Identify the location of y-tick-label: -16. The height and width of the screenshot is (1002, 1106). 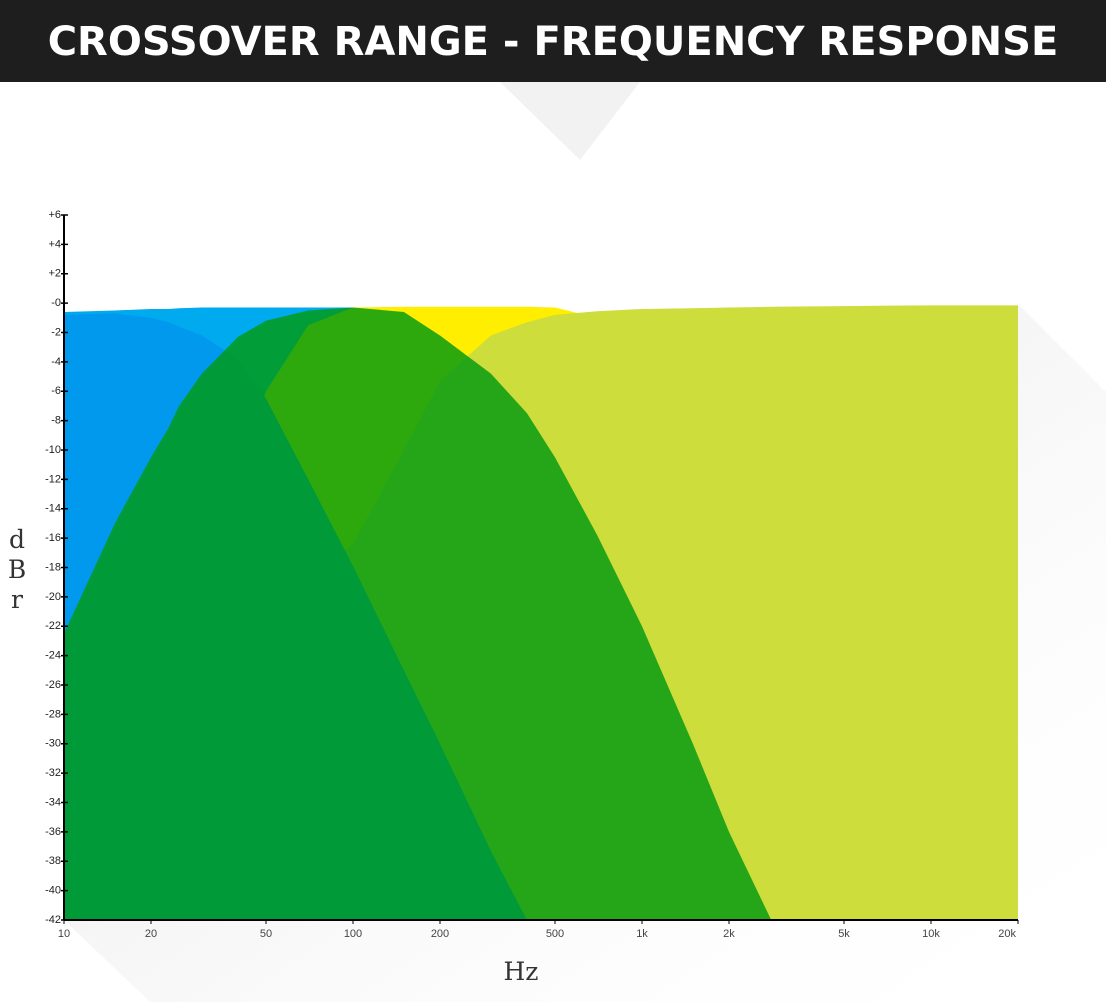
(53, 538).